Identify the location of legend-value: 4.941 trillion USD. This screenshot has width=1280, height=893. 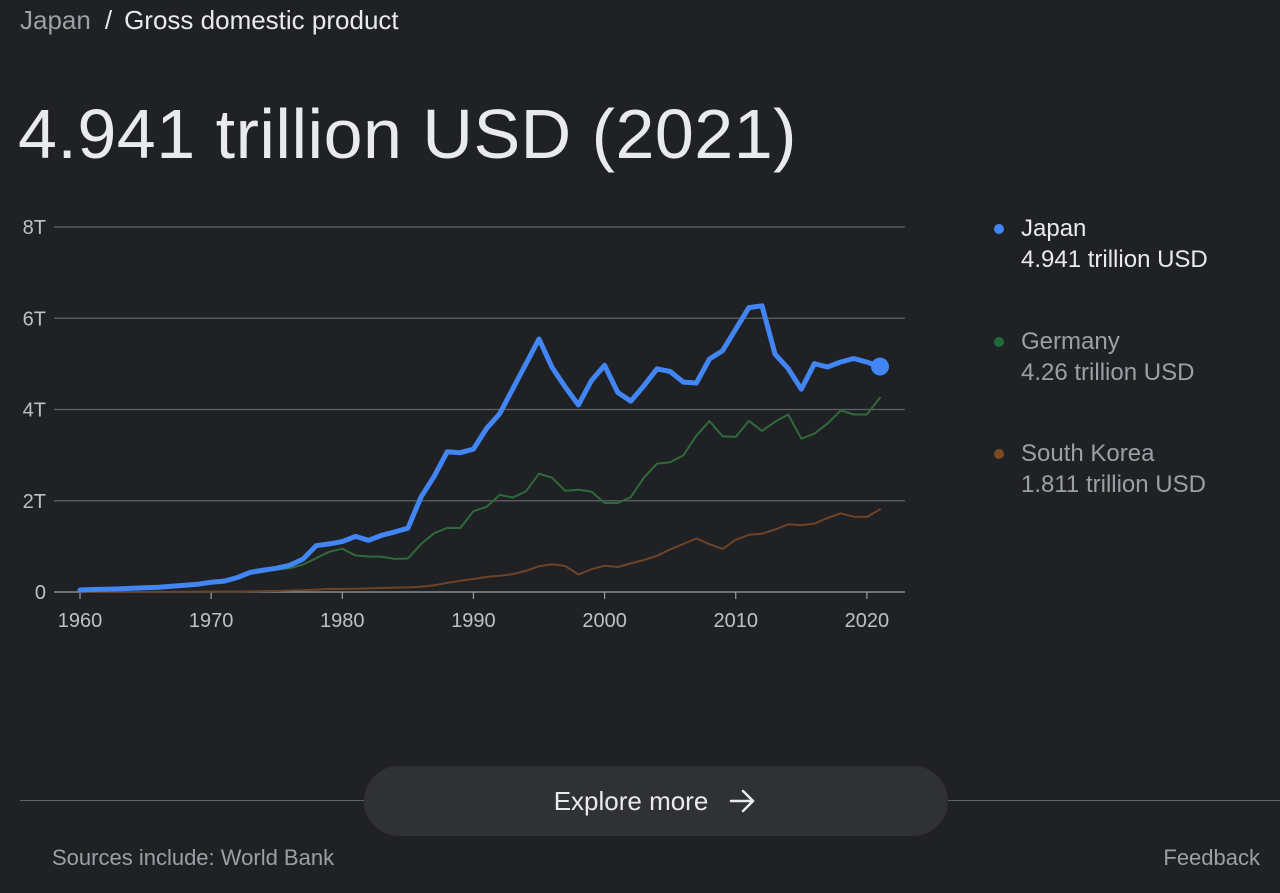
(1114, 259).